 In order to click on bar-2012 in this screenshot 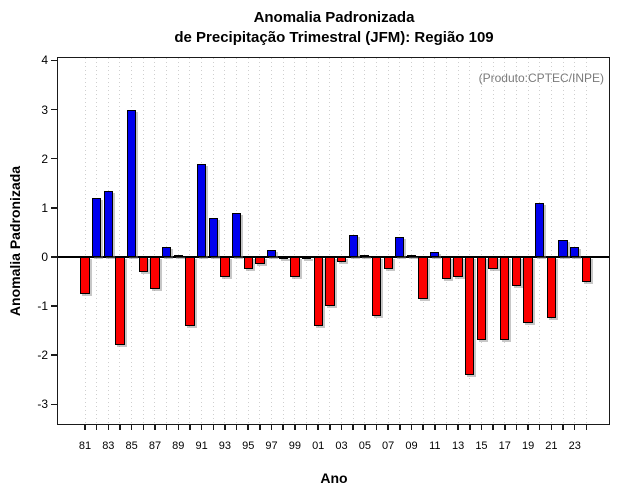, I will do `click(446, 268)`.